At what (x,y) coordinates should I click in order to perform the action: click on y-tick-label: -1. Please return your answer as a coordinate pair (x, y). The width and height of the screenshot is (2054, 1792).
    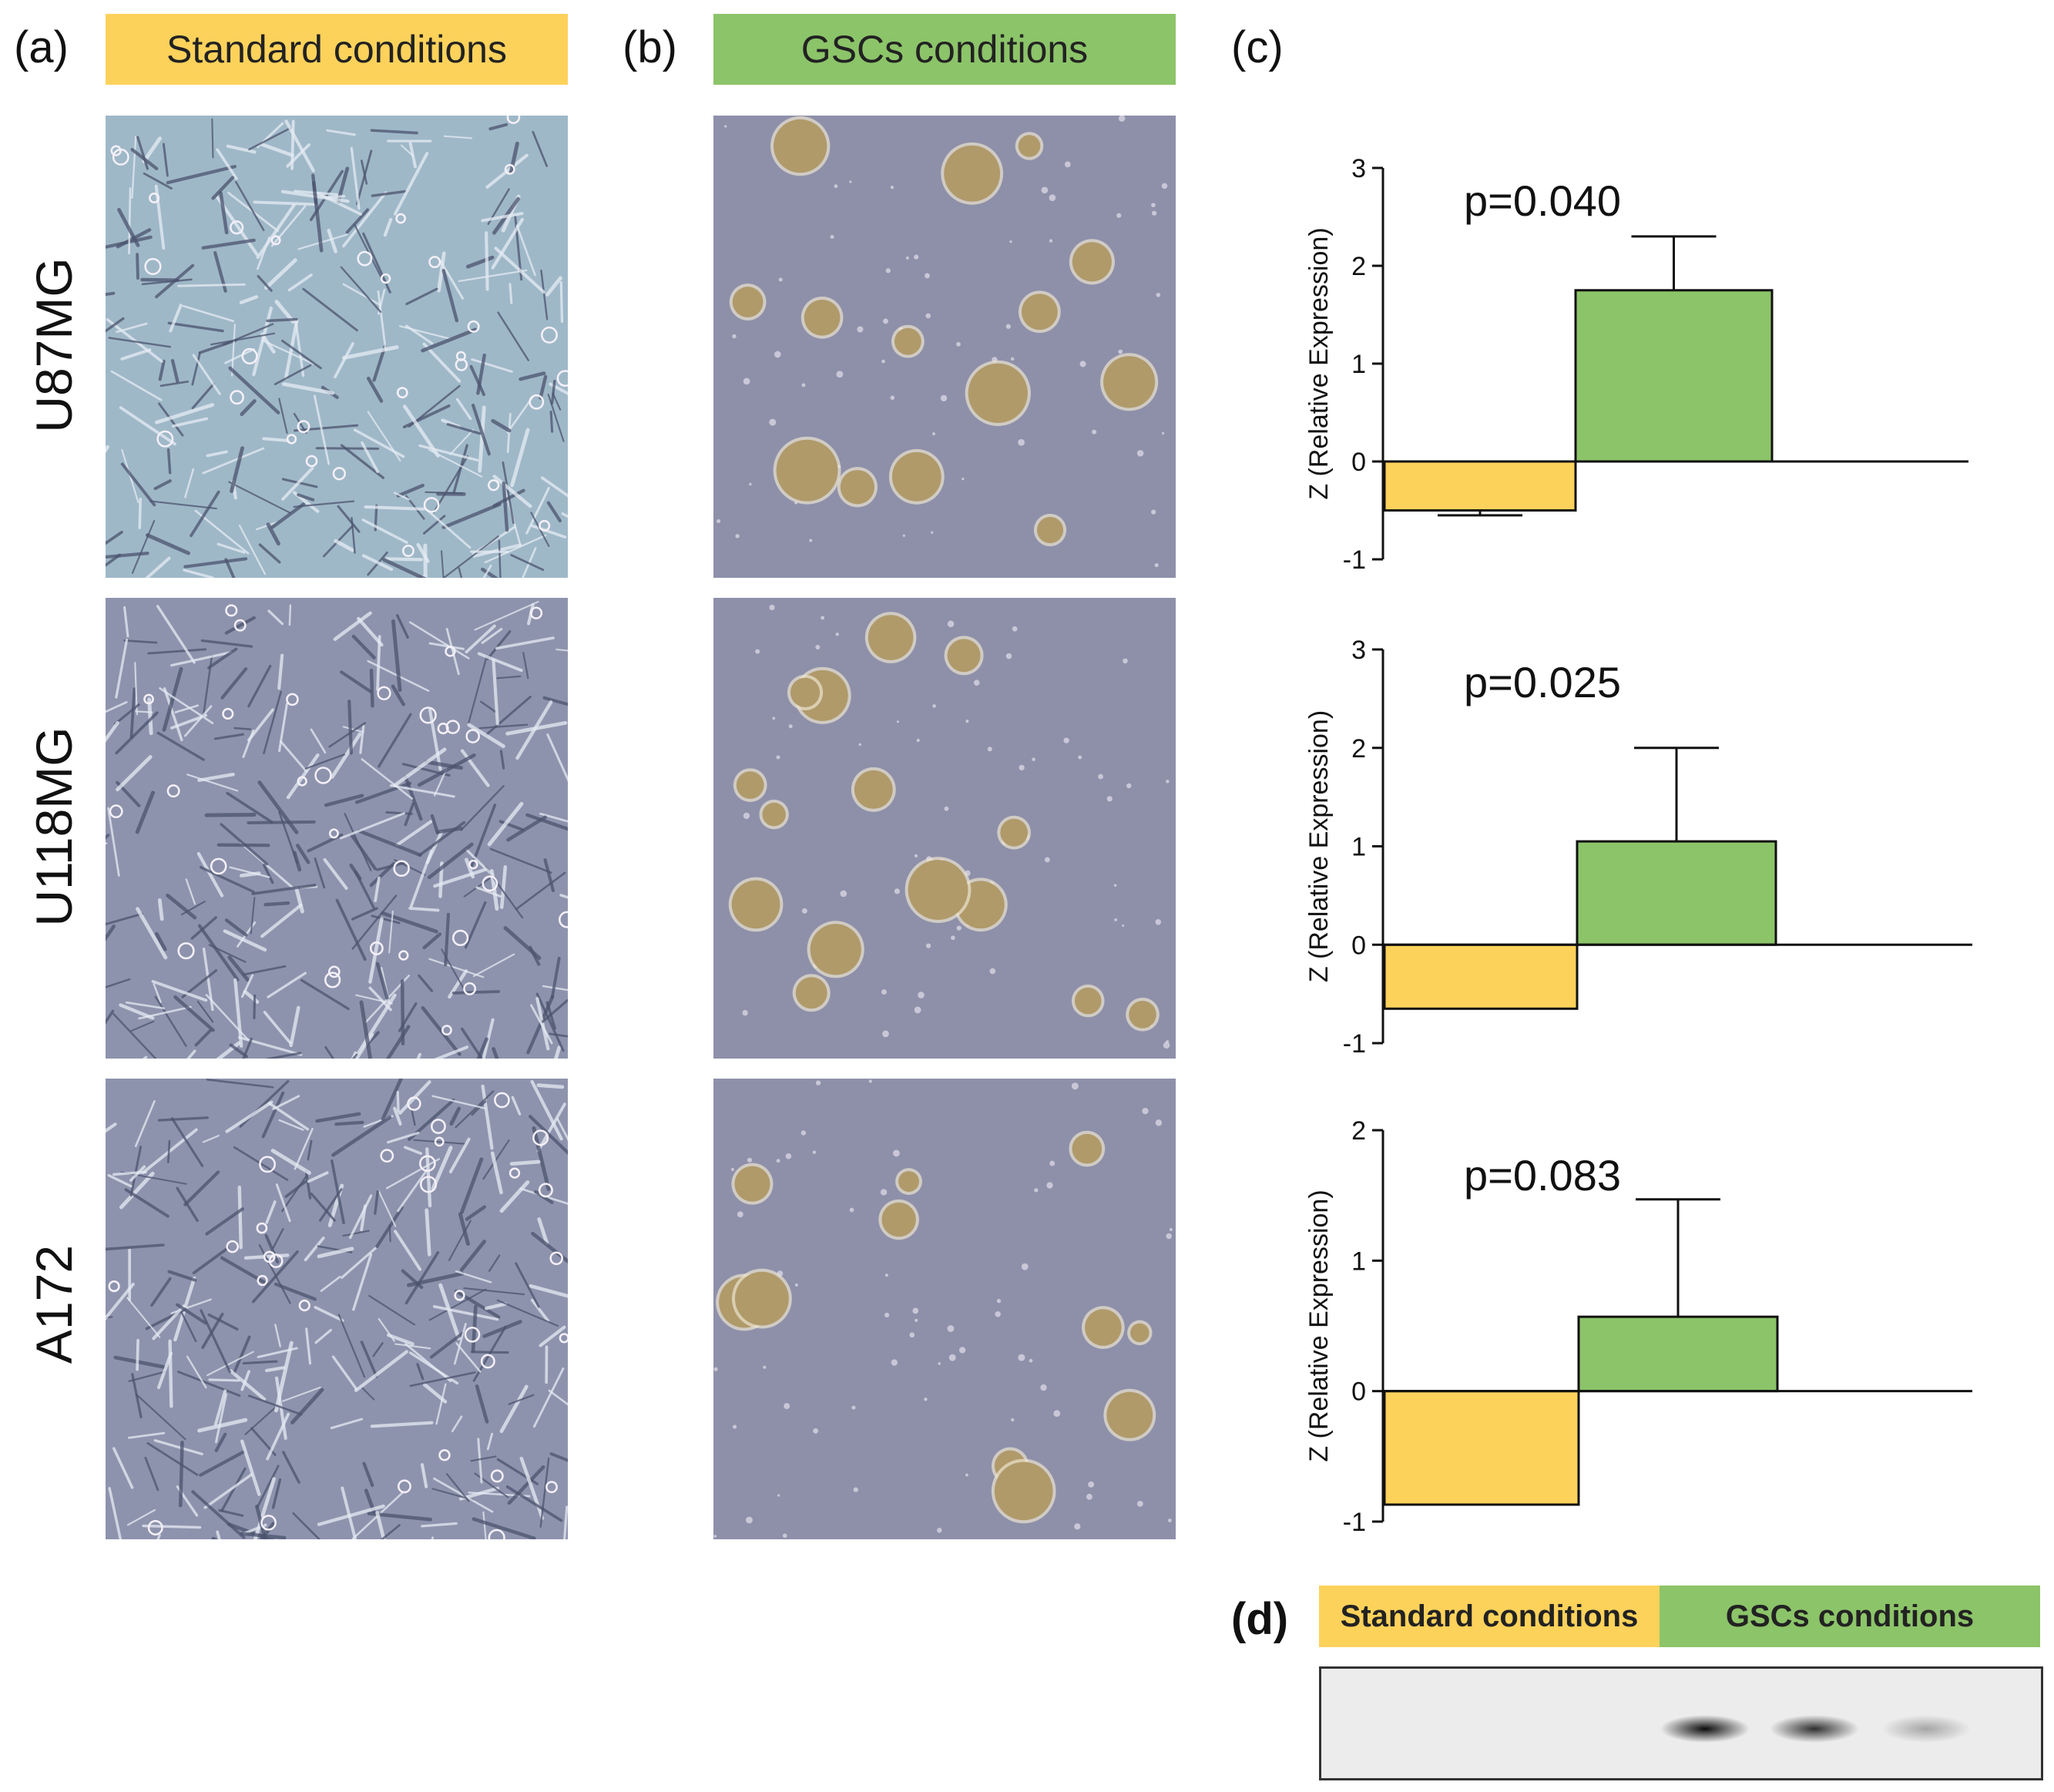
    Looking at the image, I should click on (1354, 560).